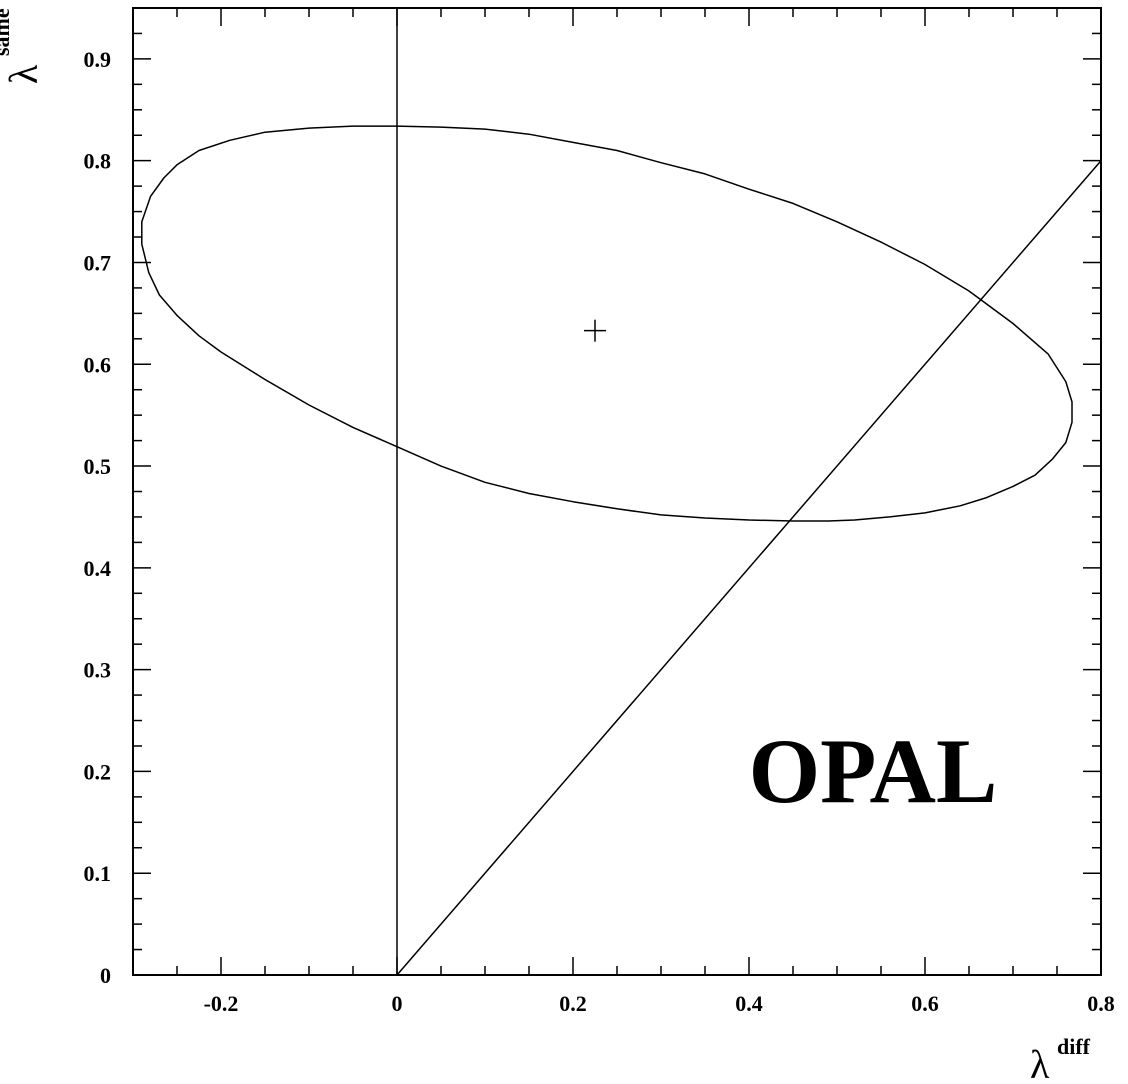  What do you see at coordinates (749, 1003) in the screenshot?
I see `x-tick-label: 0.4` at bounding box center [749, 1003].